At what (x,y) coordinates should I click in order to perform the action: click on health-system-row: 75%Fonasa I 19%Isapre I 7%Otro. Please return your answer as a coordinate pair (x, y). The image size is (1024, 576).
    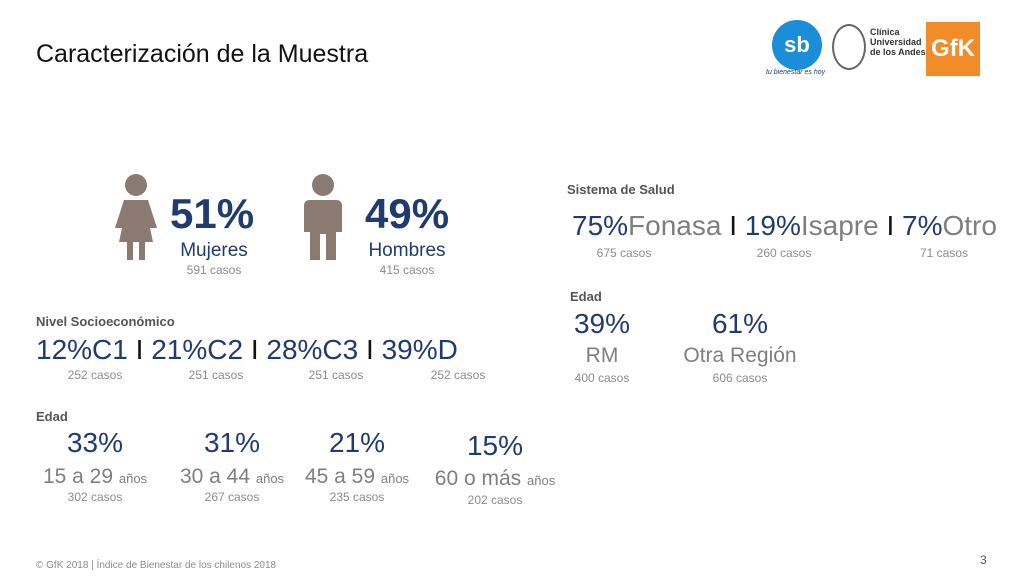
    Looking at the image, I should click on (784, 226).